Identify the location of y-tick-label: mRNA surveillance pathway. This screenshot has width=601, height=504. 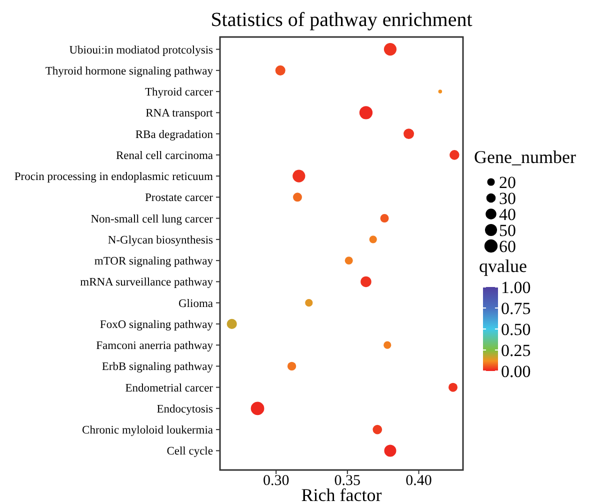
(147, 282).